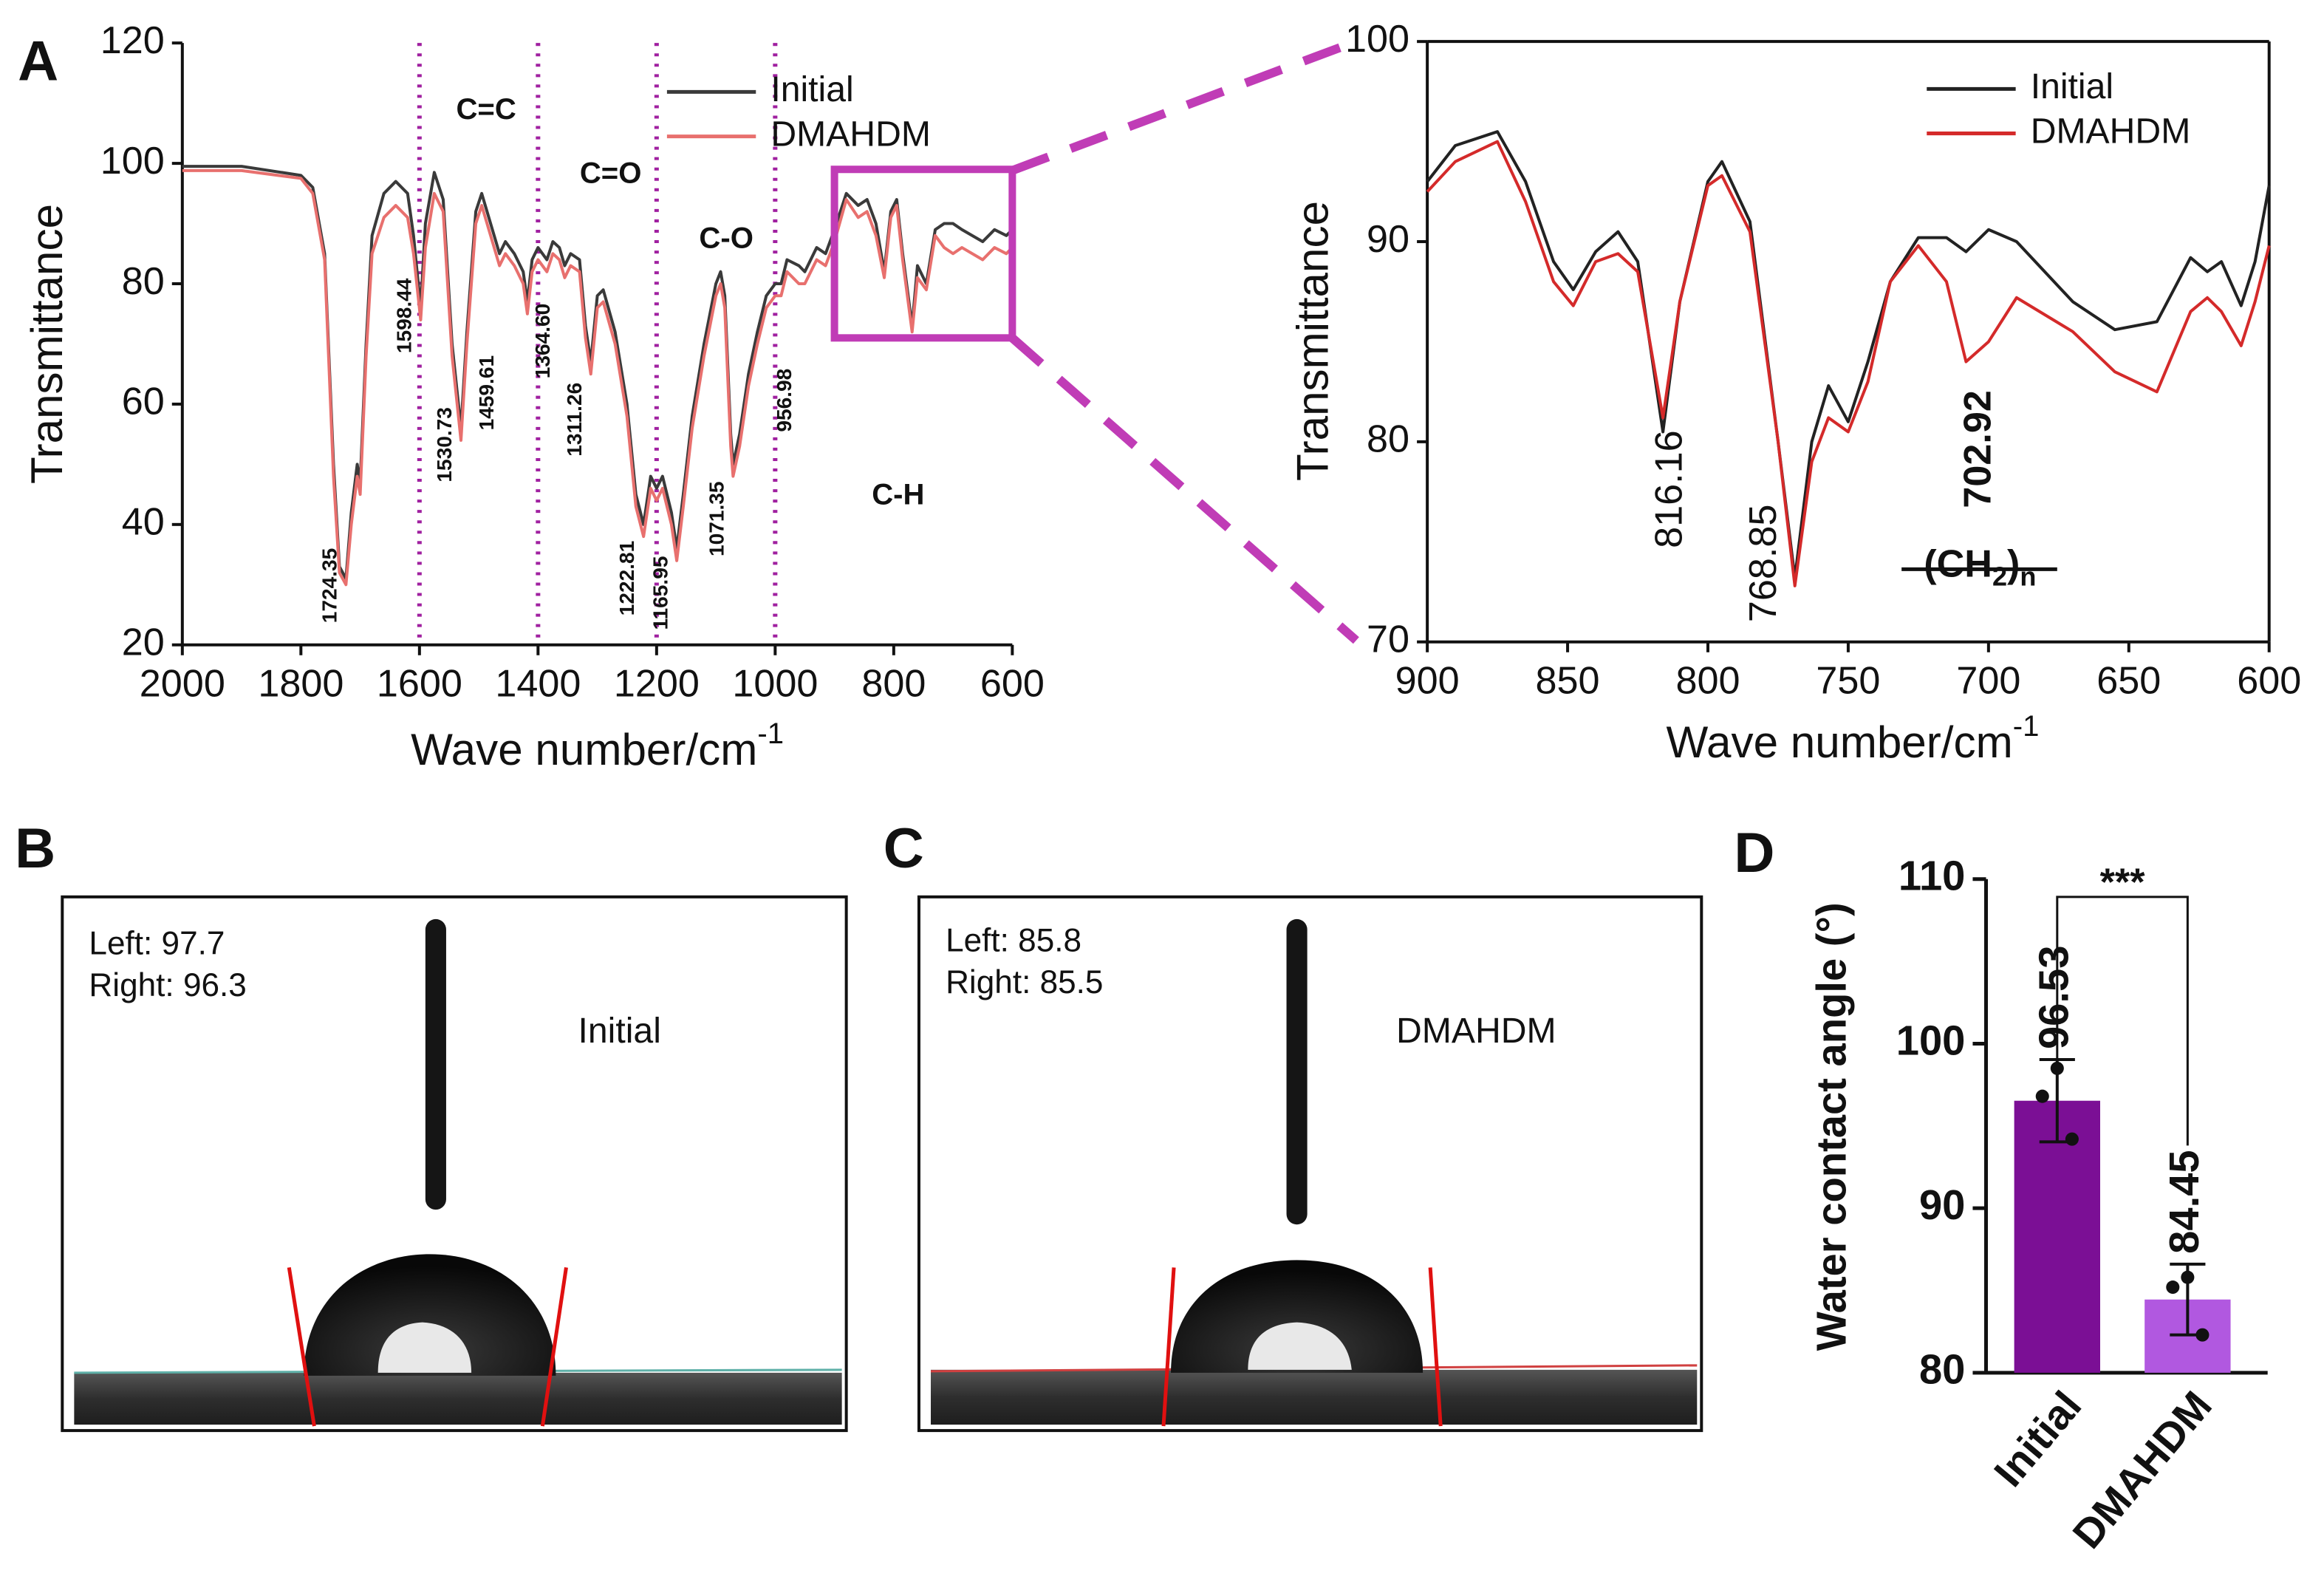 This screenshot has height=1596, width=2324. Describe the element at coordinates (574, 420) in the screenshot. I see `peak-label: 1311.26` at that location.